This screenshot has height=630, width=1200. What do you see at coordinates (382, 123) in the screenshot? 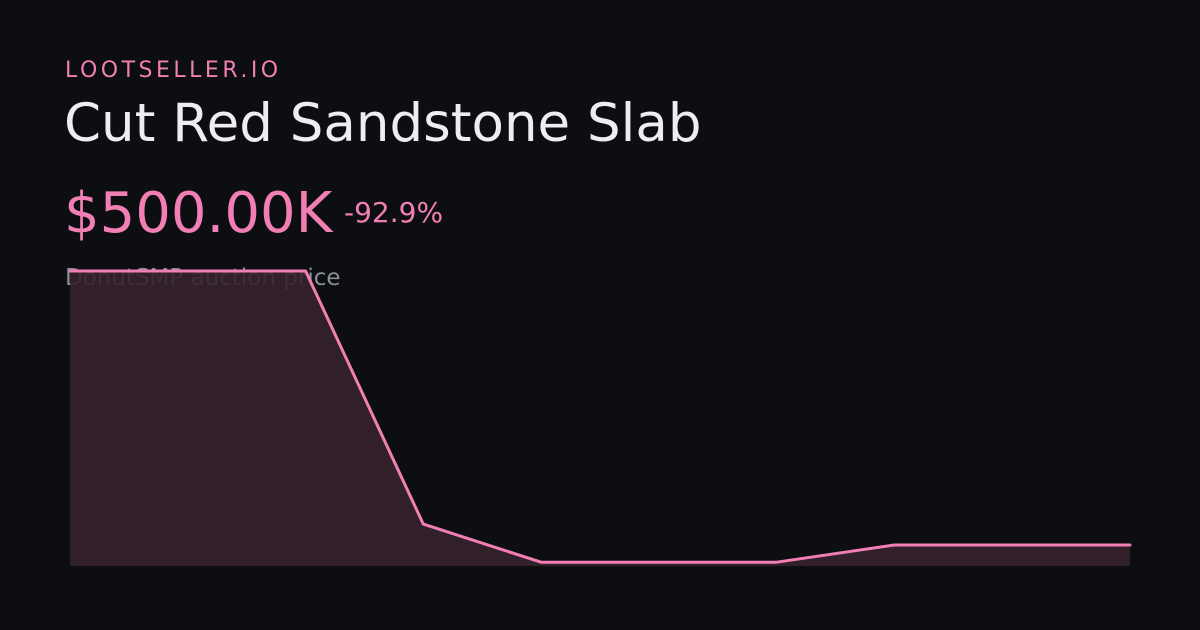
I see `title: Cut Red Sandstone Slab` at bounding box center [382, 123].